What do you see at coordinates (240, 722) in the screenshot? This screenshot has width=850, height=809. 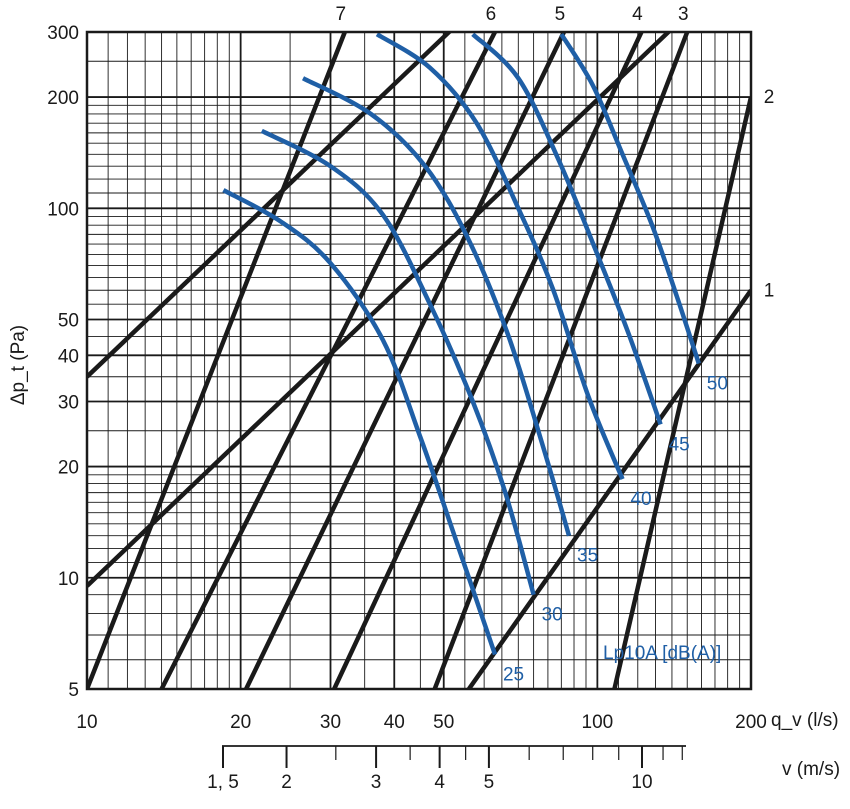 I see `x-tick-label: 20` at bounding box center [240, 722].